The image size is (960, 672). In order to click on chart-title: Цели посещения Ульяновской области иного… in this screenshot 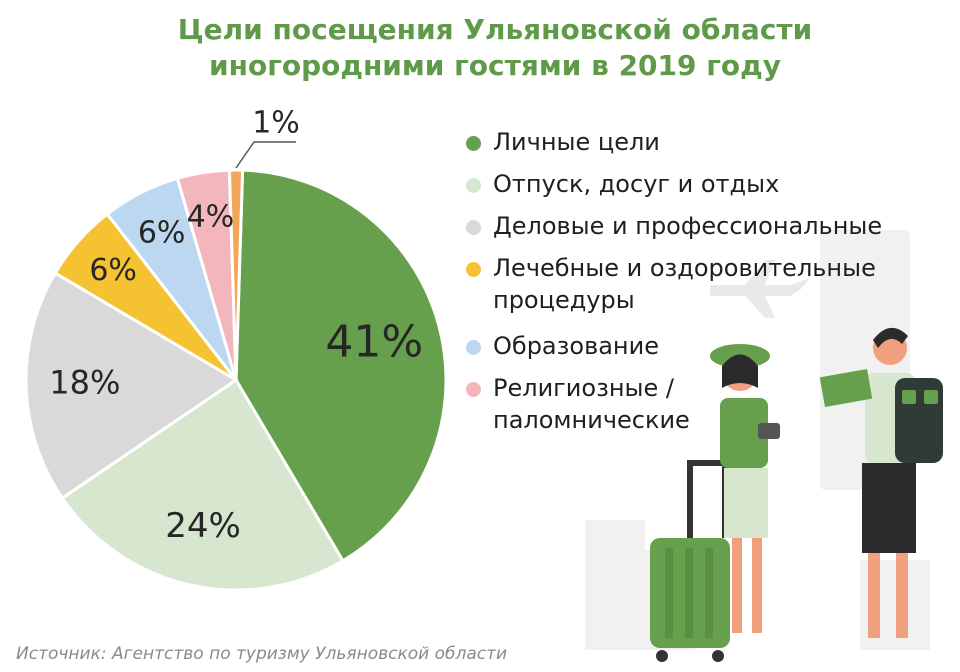, I will do `click(480, 48)`.